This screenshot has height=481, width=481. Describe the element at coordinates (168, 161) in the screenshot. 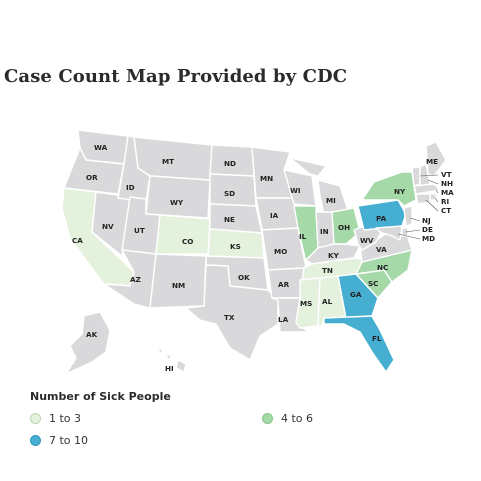

I see `label-MT: MT` at that location.